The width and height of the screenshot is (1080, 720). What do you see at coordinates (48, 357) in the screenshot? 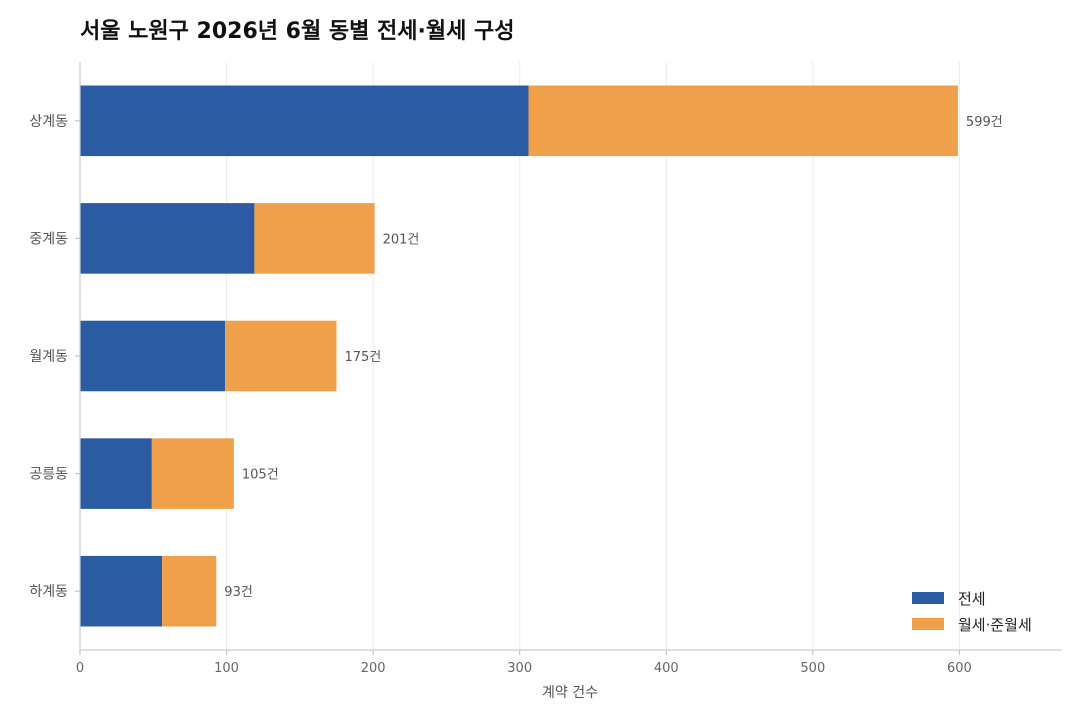
I see `category-label: 월계동` at bounding box center [48, 357].